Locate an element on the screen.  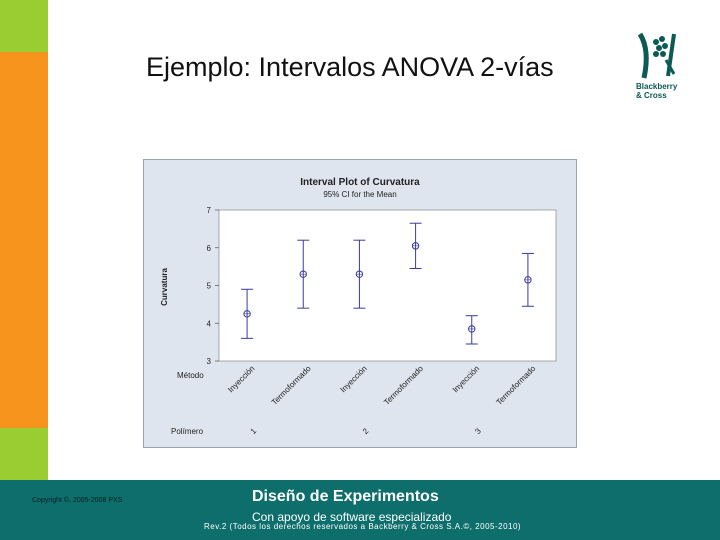
chart-subtitle: 95% CI for the Mean is located at coordinates (359, 194).